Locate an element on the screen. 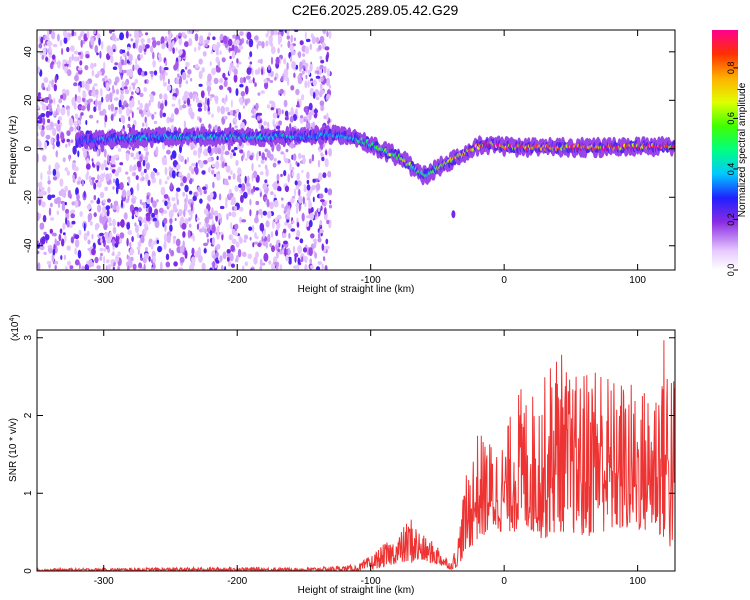 The image size is (750, 600). snr-x-label: Height of straight line (km) is located at coordinates (356, 590).